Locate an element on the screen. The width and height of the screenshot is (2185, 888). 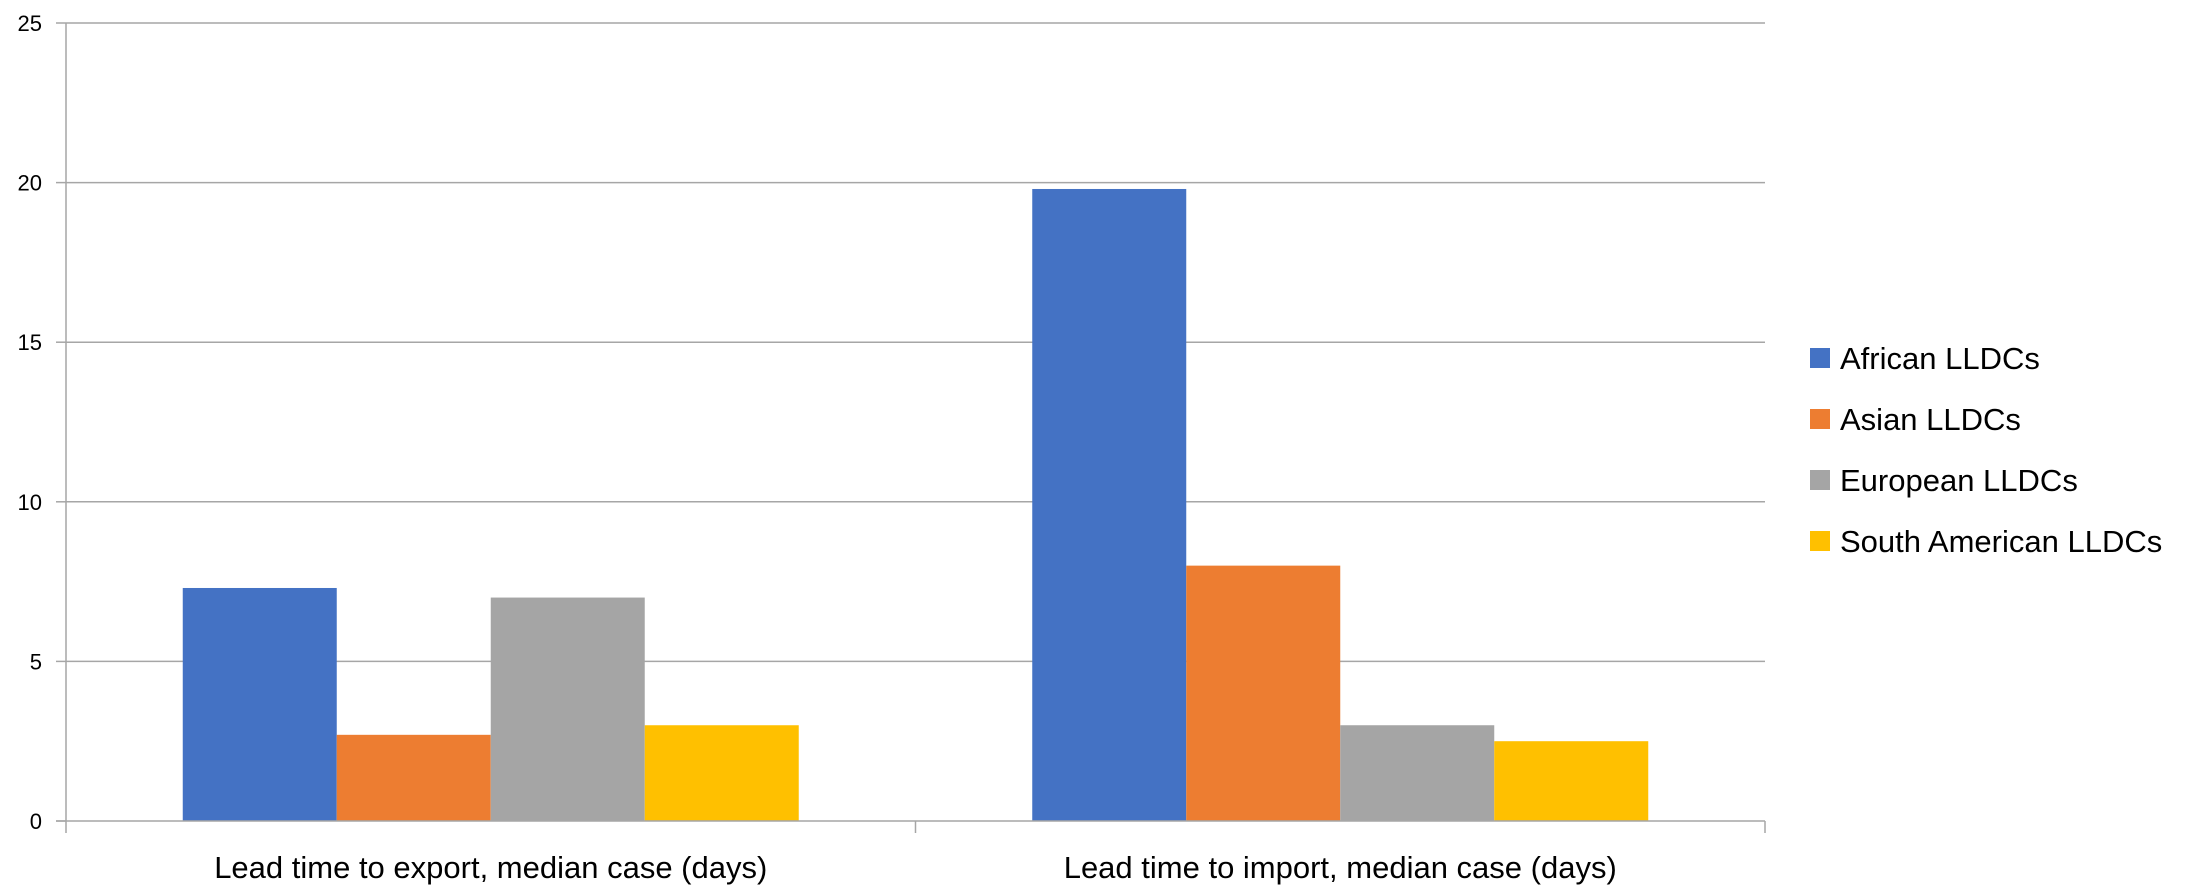
y-tick-label: 10 is located at coordinates (30, 502).